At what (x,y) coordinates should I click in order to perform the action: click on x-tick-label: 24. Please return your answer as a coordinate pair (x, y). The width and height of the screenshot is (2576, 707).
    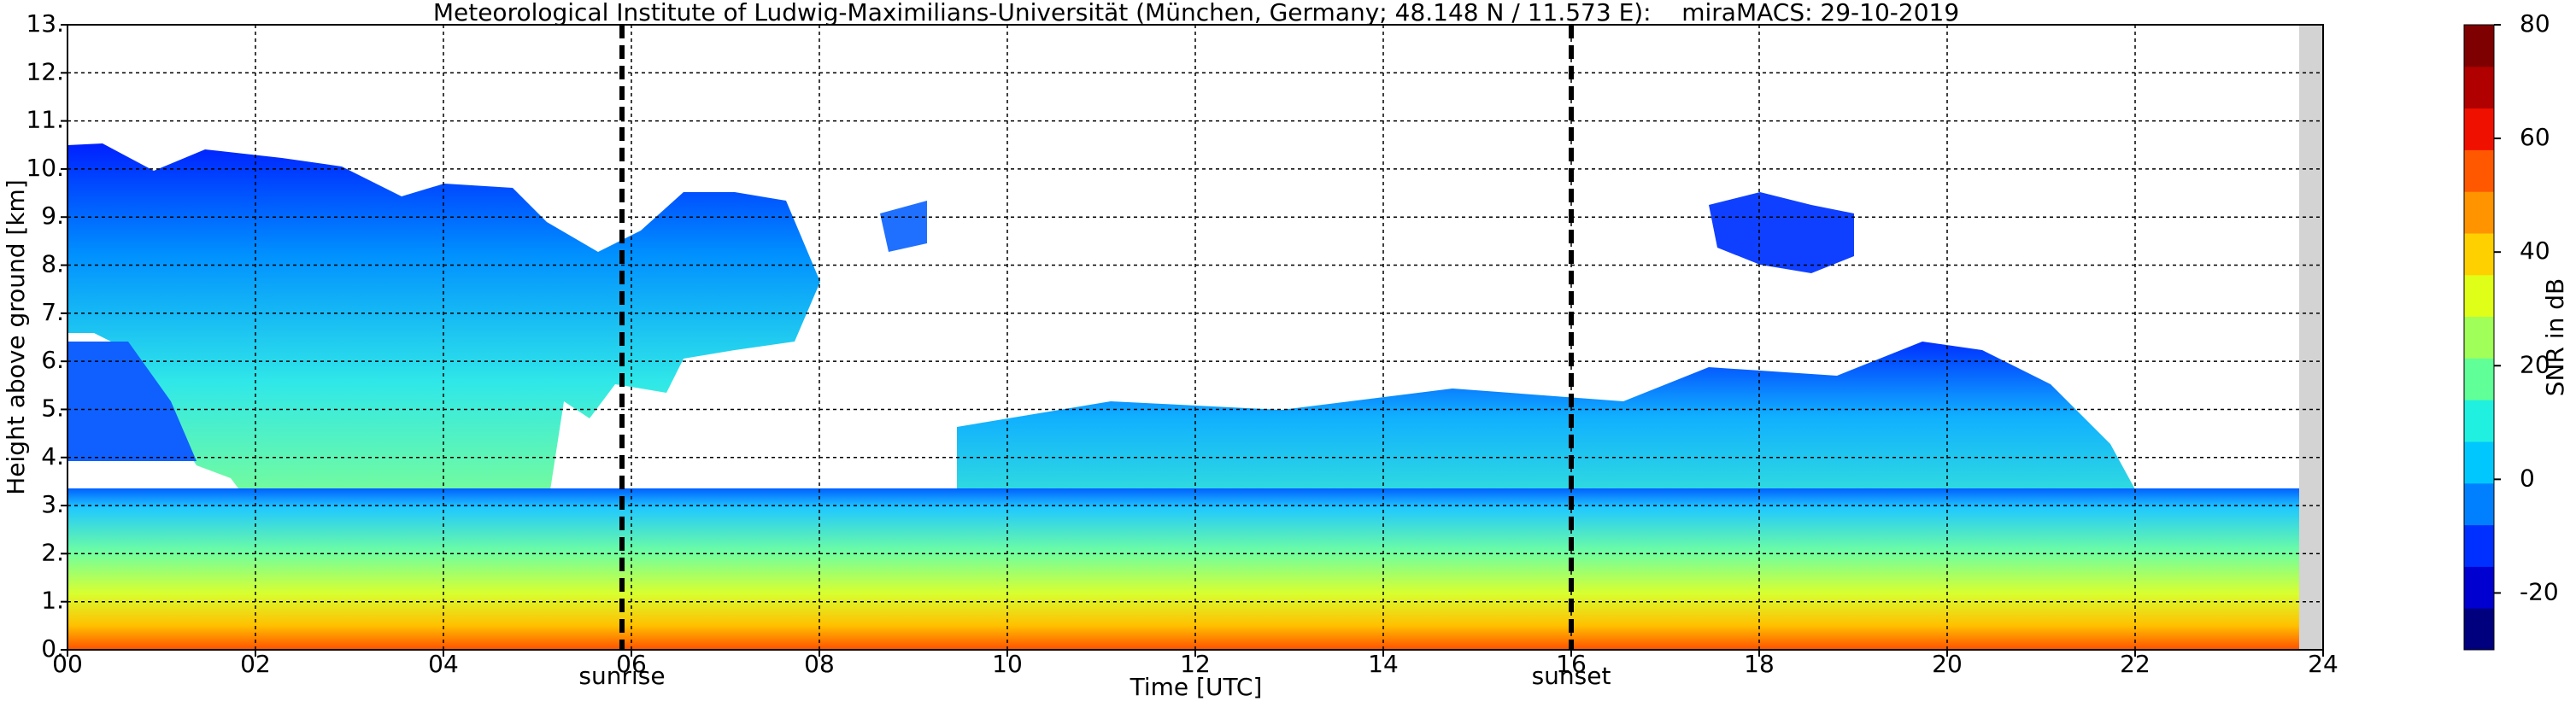
    Looking at the image, I should click on (2323, 664).